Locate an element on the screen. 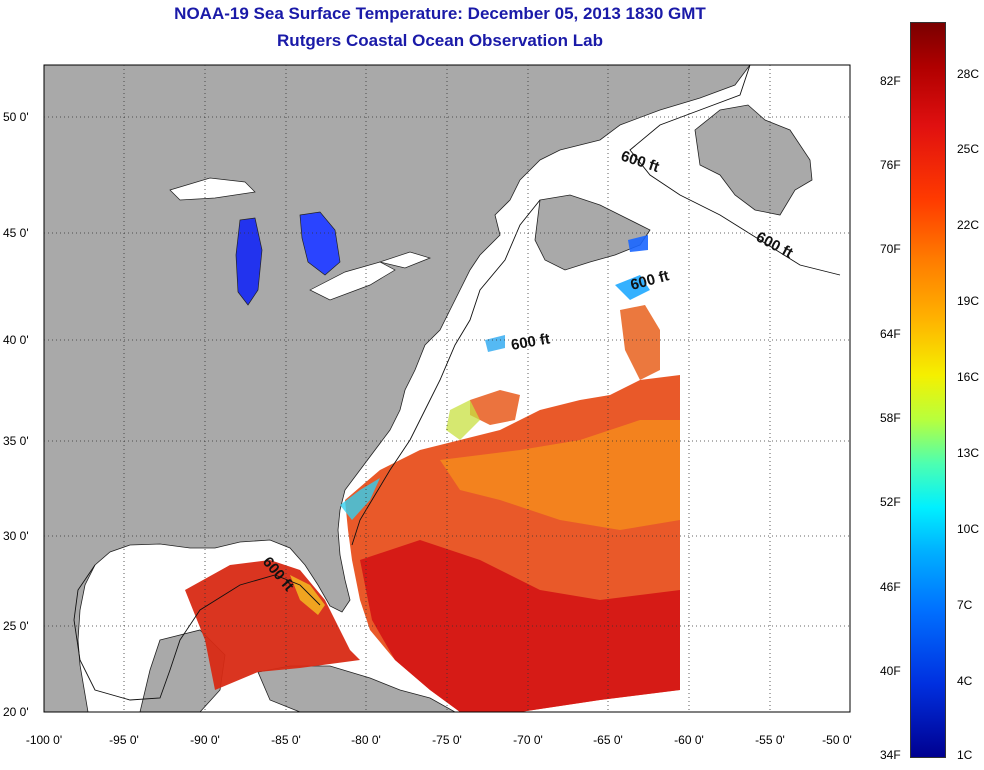  temperature-colorbar is located at coordinates (928, 390).